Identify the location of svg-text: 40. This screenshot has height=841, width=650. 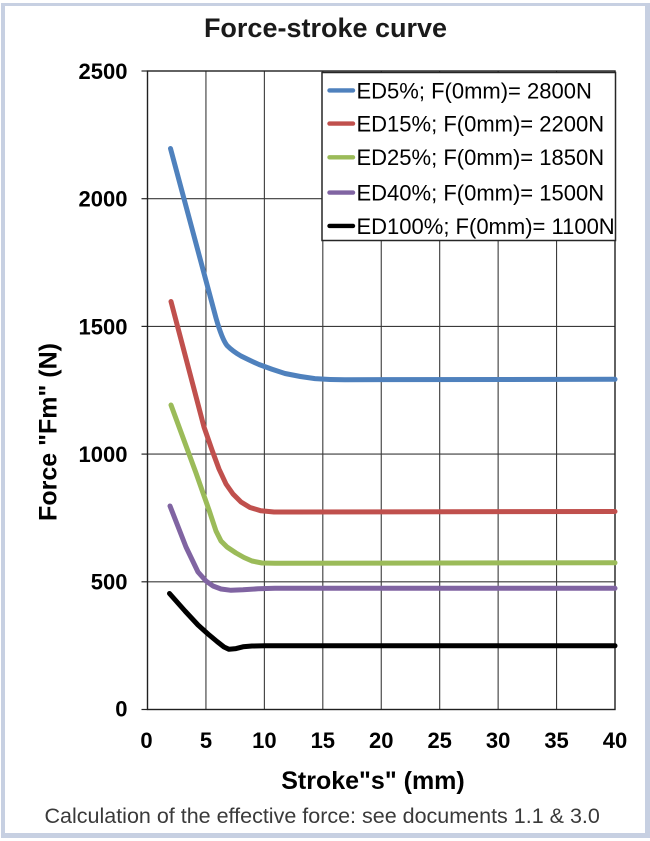
(615, 740).